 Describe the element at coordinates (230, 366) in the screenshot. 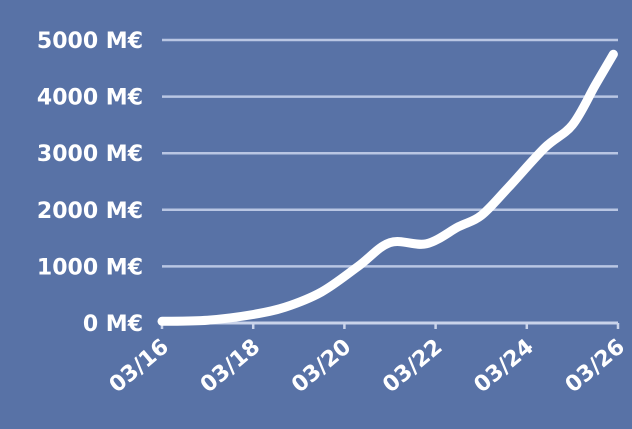

I see `x-tick-label: 03/18` at that location.